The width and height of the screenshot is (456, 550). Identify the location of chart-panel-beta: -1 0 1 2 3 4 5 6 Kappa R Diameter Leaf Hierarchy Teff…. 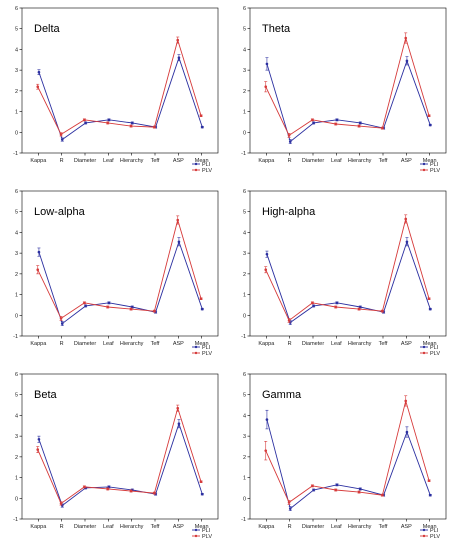
(116, 456).